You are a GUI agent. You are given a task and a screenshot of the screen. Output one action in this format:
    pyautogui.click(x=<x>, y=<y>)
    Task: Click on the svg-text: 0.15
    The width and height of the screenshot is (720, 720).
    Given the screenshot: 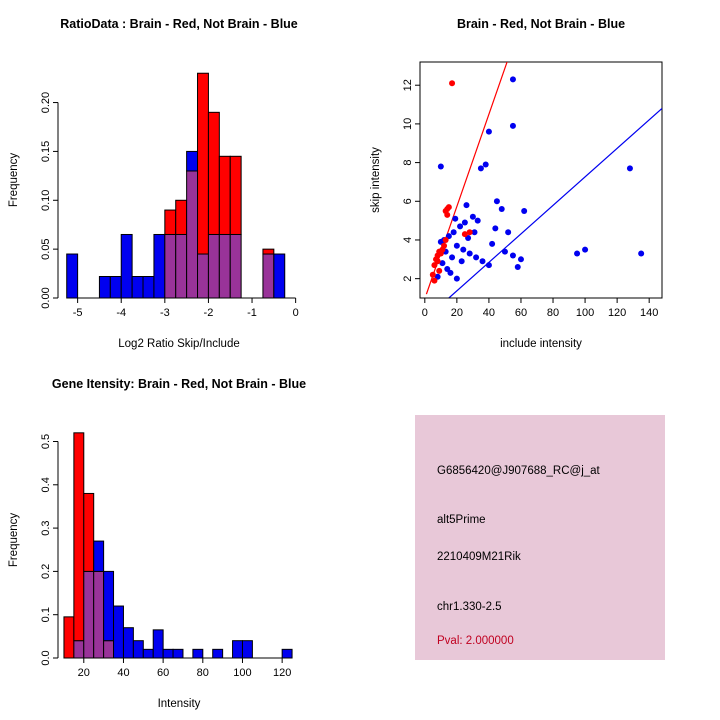 What is the action you would take?
    pyautogui.click(x=46, y=151)
    